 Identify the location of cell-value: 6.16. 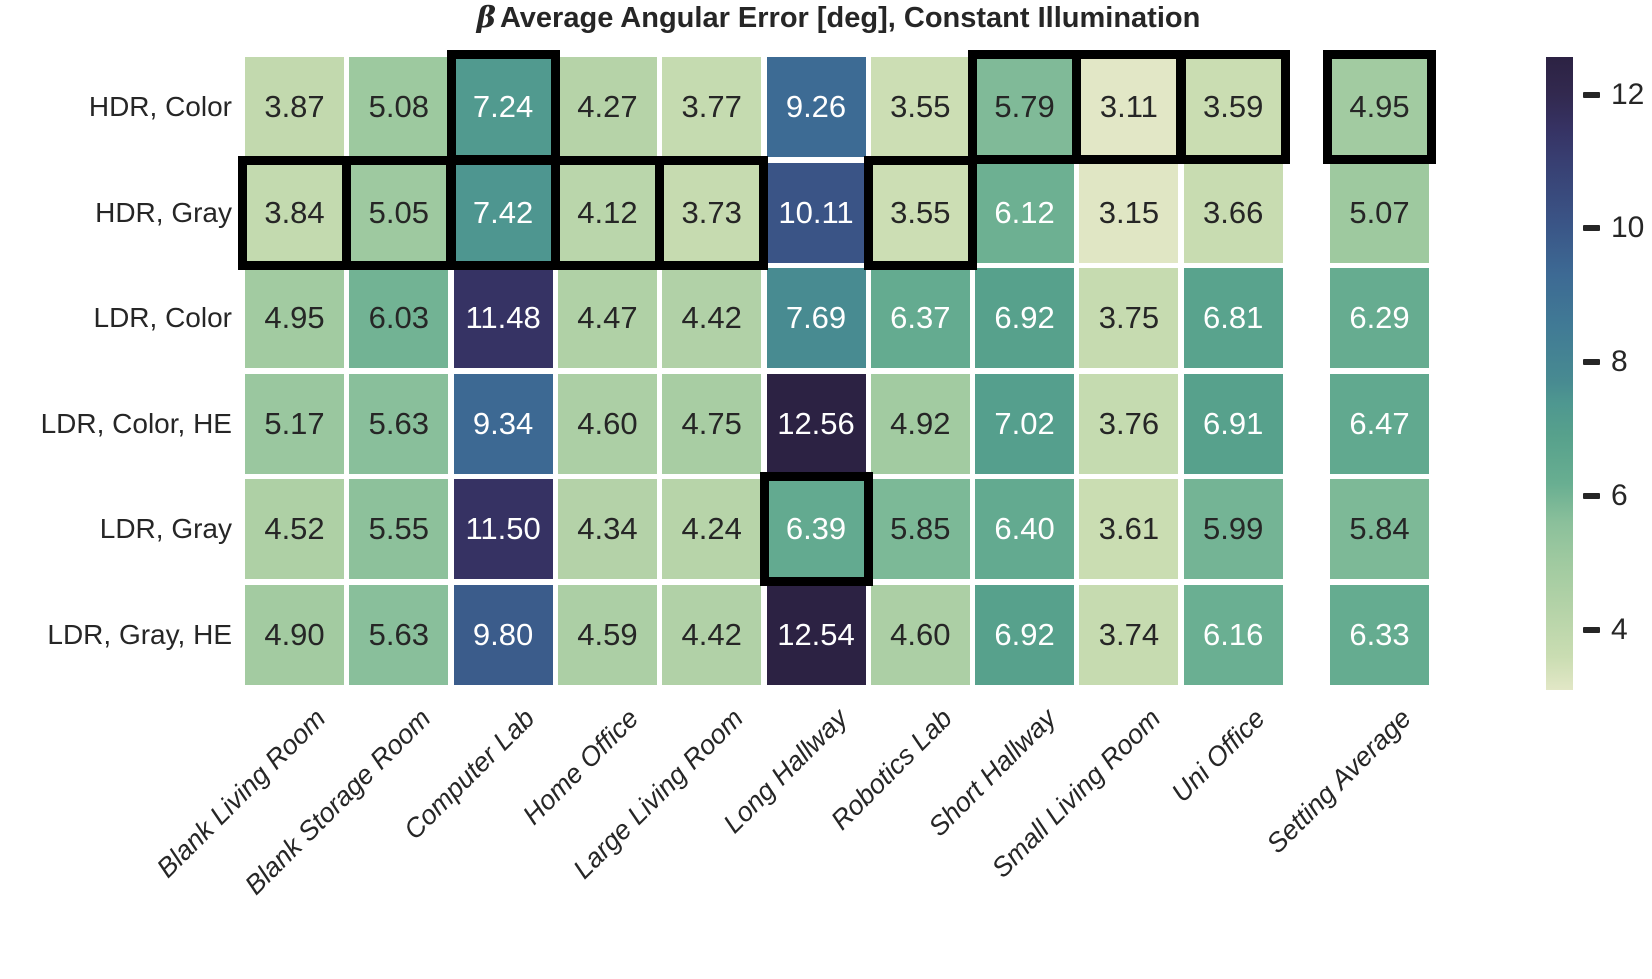
(1233, 634).